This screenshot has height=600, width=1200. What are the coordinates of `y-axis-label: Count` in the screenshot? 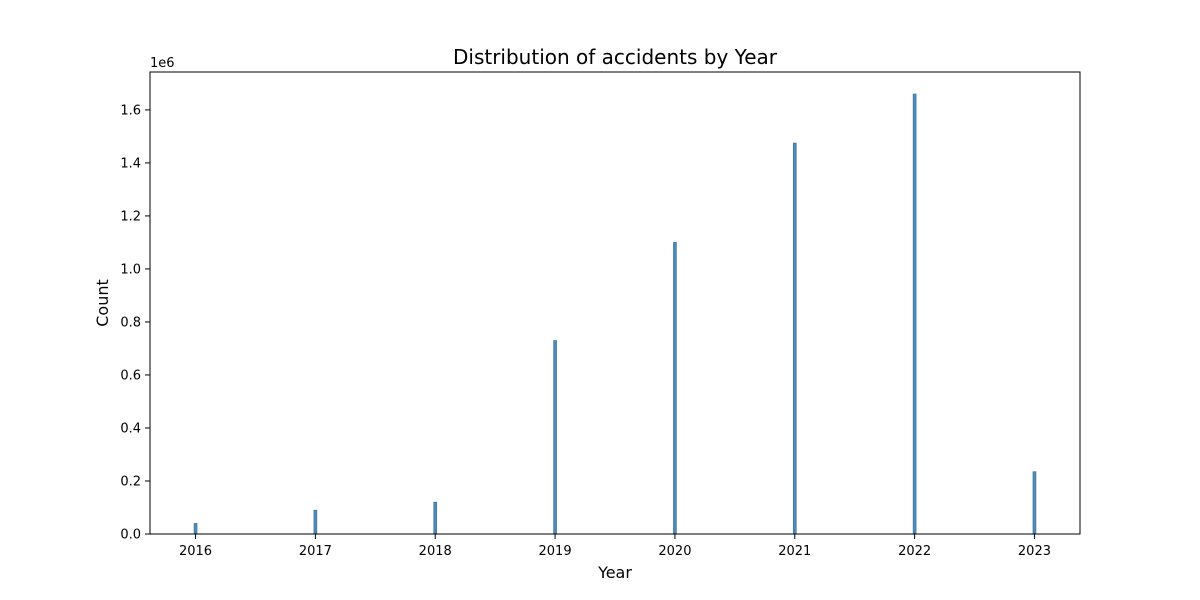 It's located at (102, 303).